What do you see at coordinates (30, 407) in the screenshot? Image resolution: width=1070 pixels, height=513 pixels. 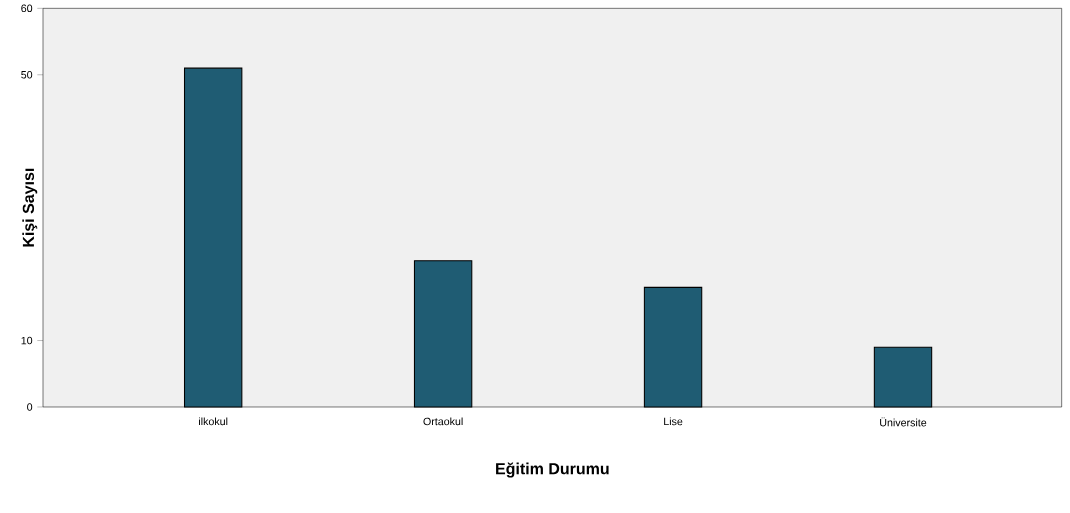 I see `y-tick-label: 0` at bounding box center [30, 407].